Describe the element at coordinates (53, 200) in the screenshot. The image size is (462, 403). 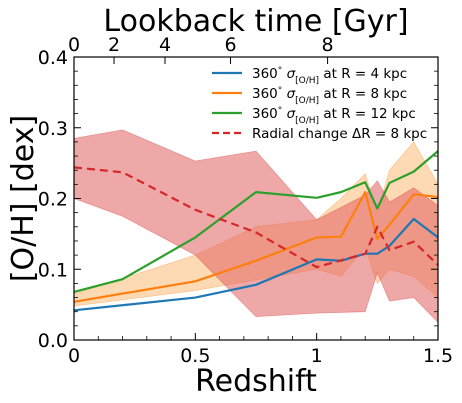
I see `y-tick-label-2: 0.2` at that location.